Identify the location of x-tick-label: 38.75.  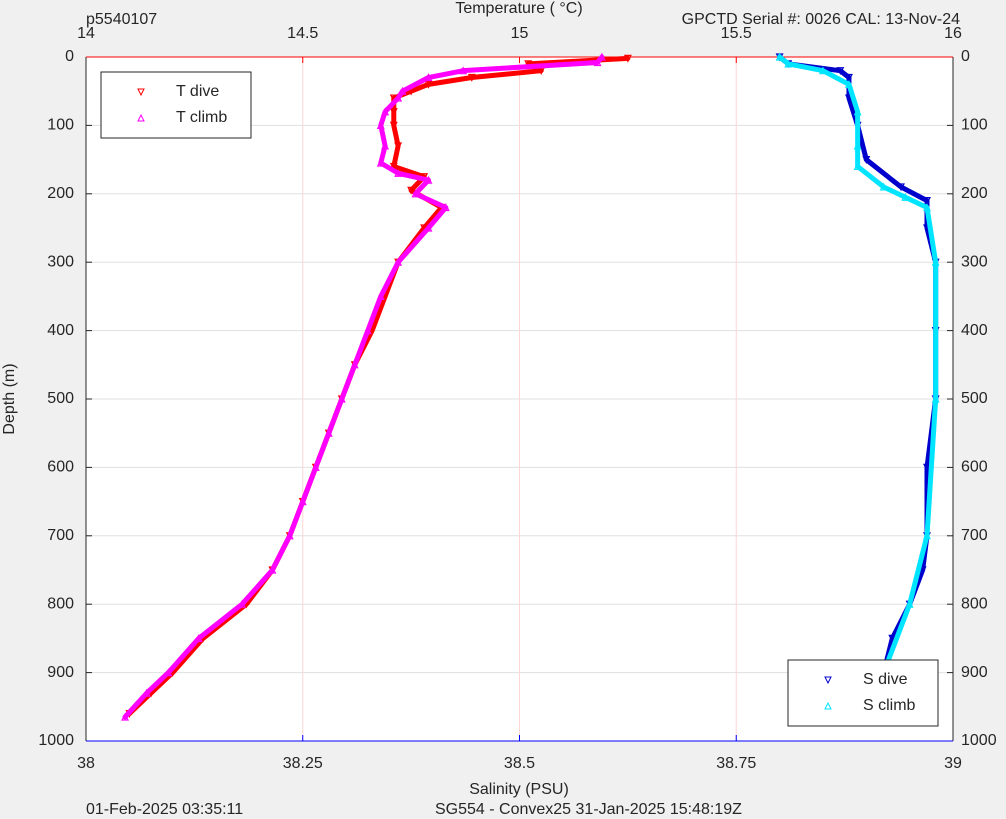
(736, 763).